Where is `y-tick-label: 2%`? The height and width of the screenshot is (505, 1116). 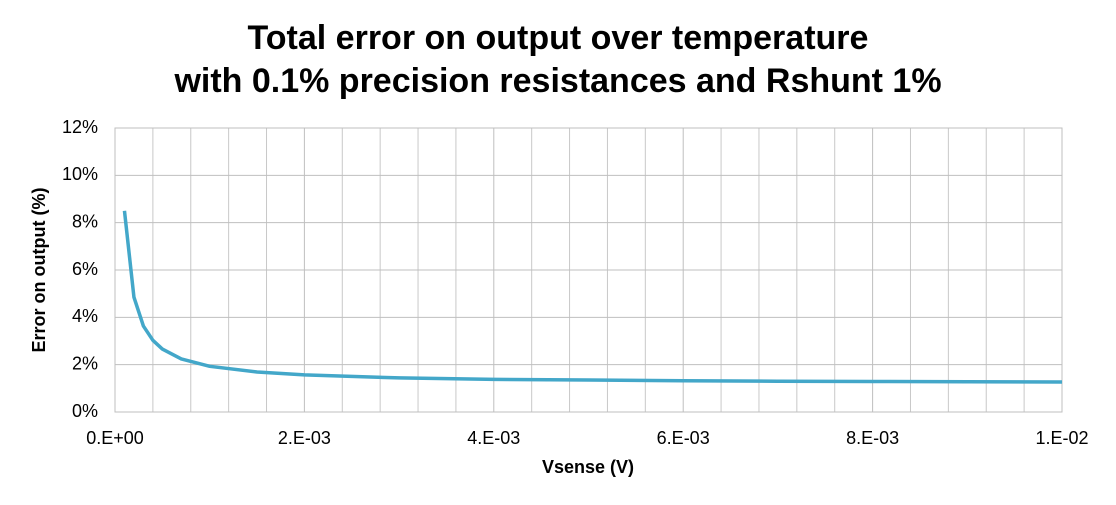 y-tick-label: 2% is located at coordinates (85, 363).